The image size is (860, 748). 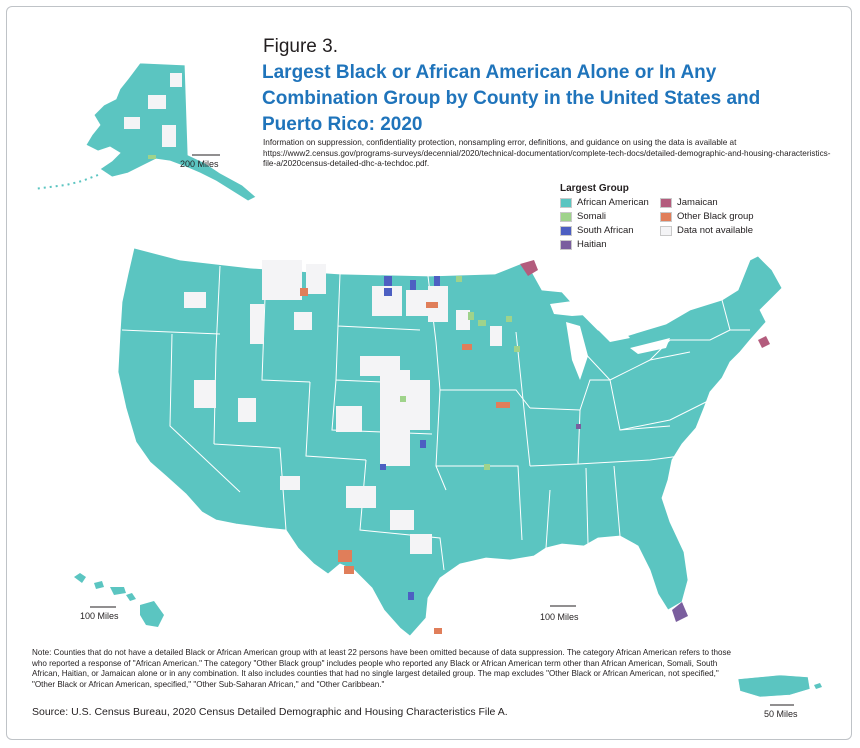 I want to click on great-lakes, so click(x=610, y=340).